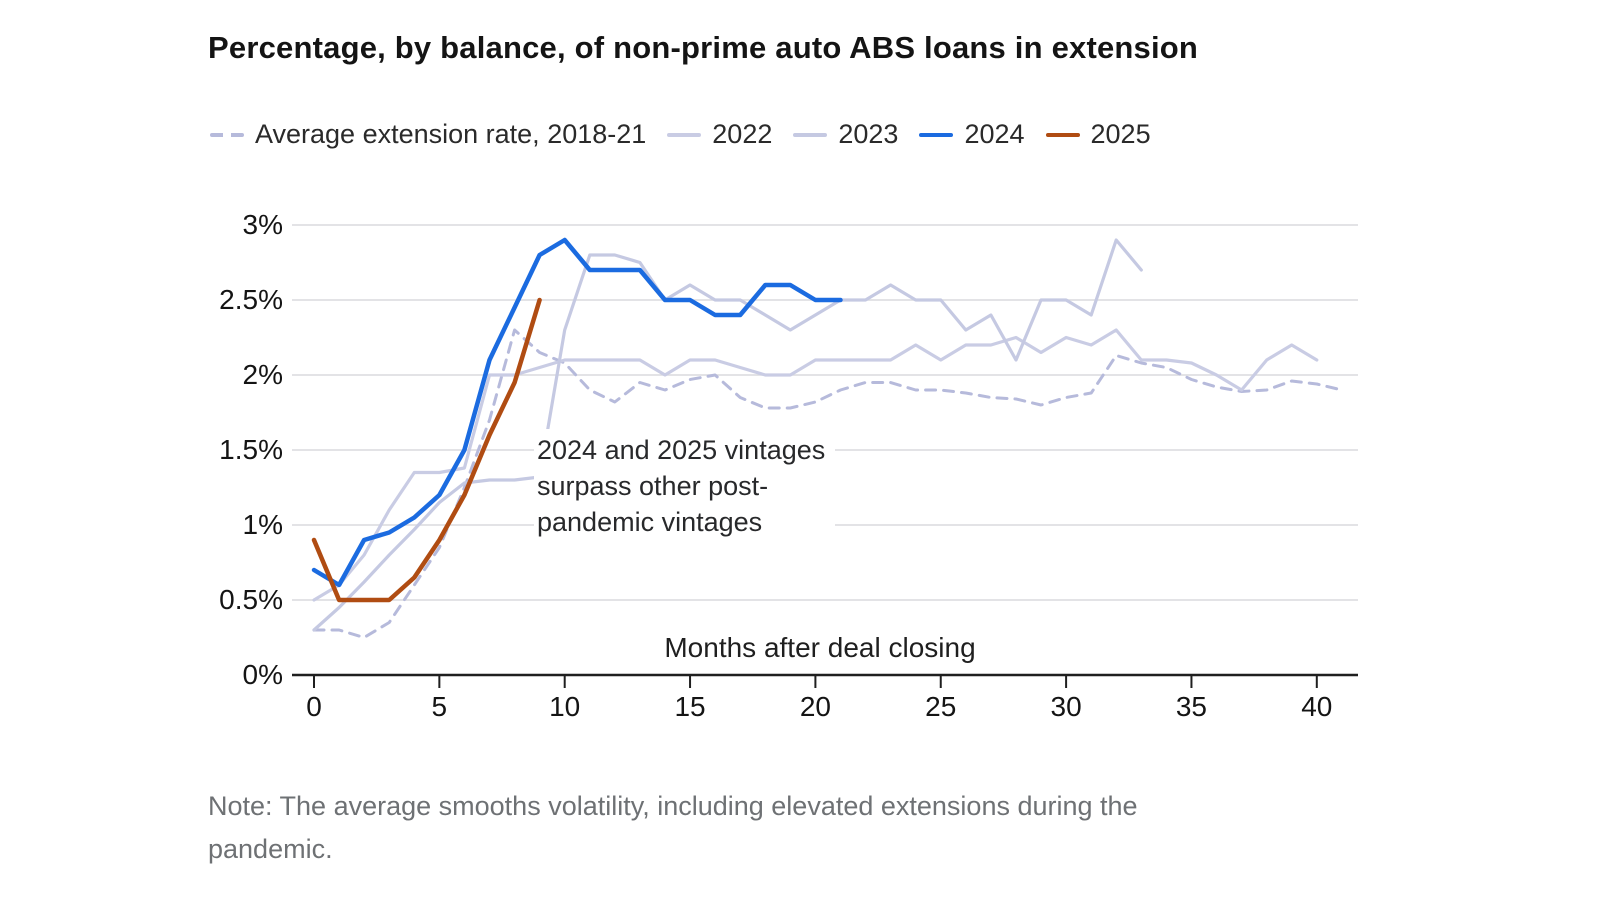 This screenshot has width=1600, height=900. I want to click on y-tick-label: 1%, so click(263, 524).